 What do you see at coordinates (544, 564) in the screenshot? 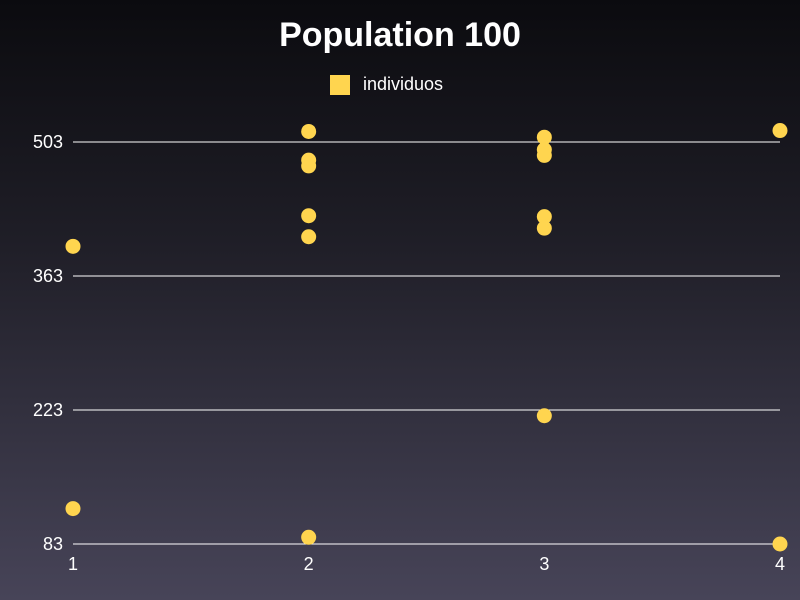
I see `x-tick-label: 3` at bounding box center [544, 564].